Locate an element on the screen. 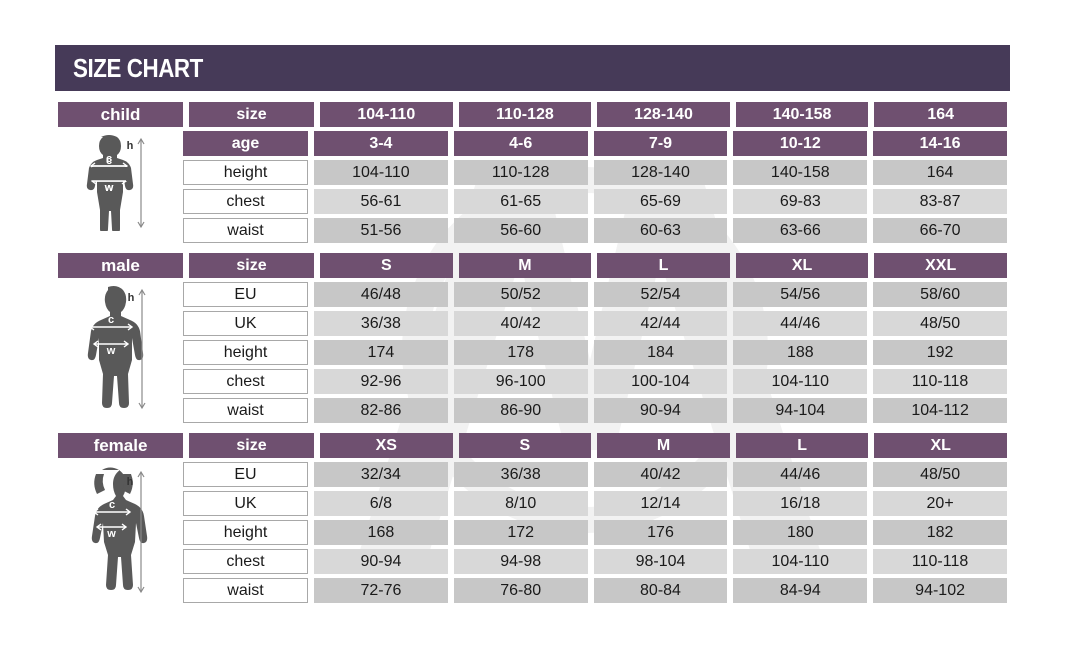 Image resolution: width=1065 pixels, height=645 pixels. row-label-UK: UK is located at coordinates (245, 503).